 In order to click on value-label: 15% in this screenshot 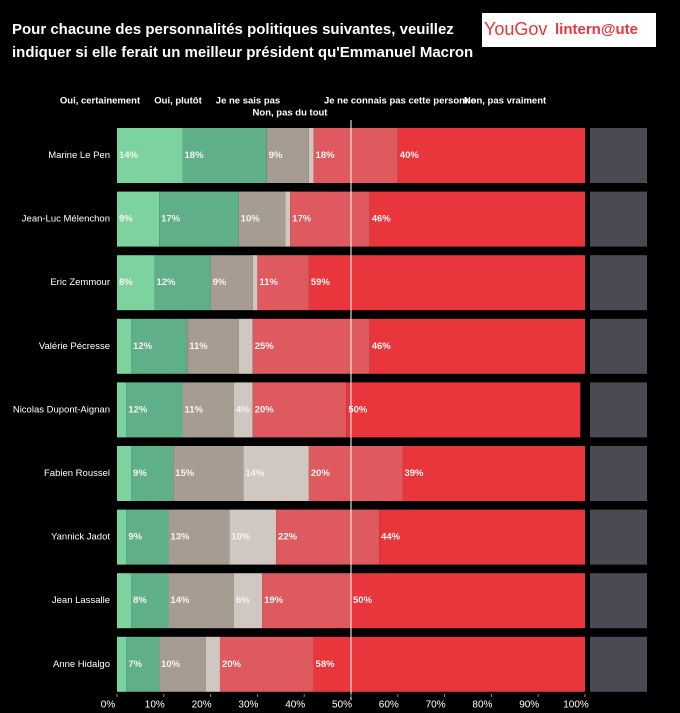, I will do `click(185, 473)`.